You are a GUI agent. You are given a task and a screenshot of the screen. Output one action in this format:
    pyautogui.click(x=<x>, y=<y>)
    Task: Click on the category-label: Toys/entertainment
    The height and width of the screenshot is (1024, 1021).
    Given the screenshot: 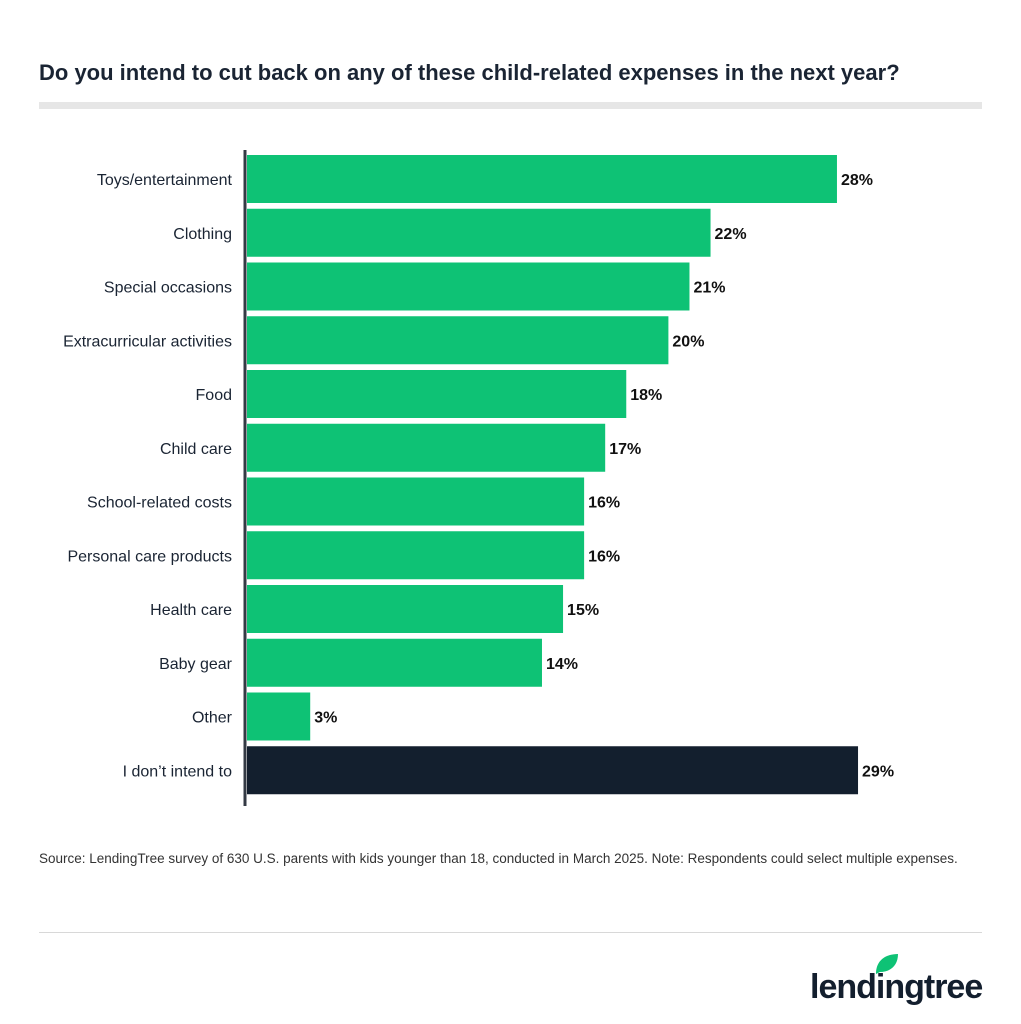 What is the action you would take?
    pyautogui.click(x=165, y=180)
    